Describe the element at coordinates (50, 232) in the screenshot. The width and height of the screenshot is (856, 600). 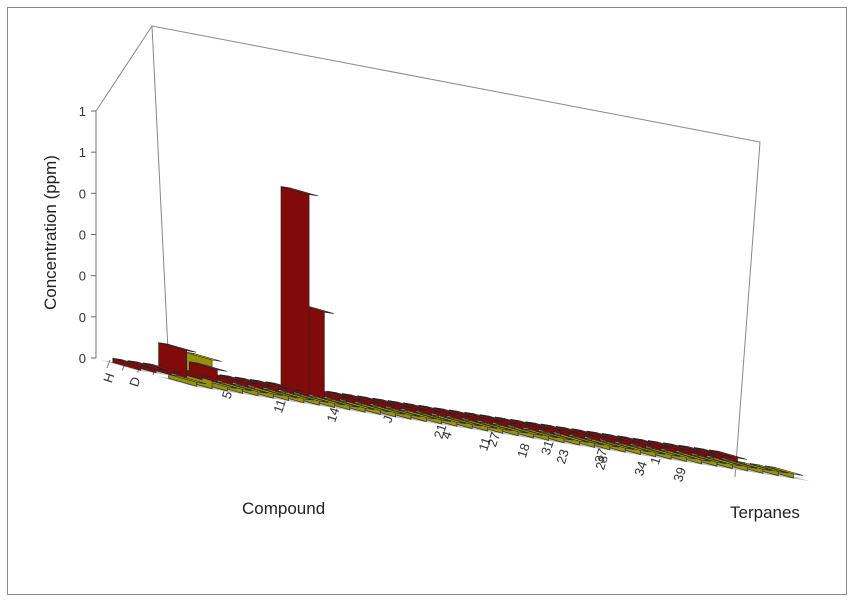
I see `y-axis-title: Concentration (ppm)` at that location.